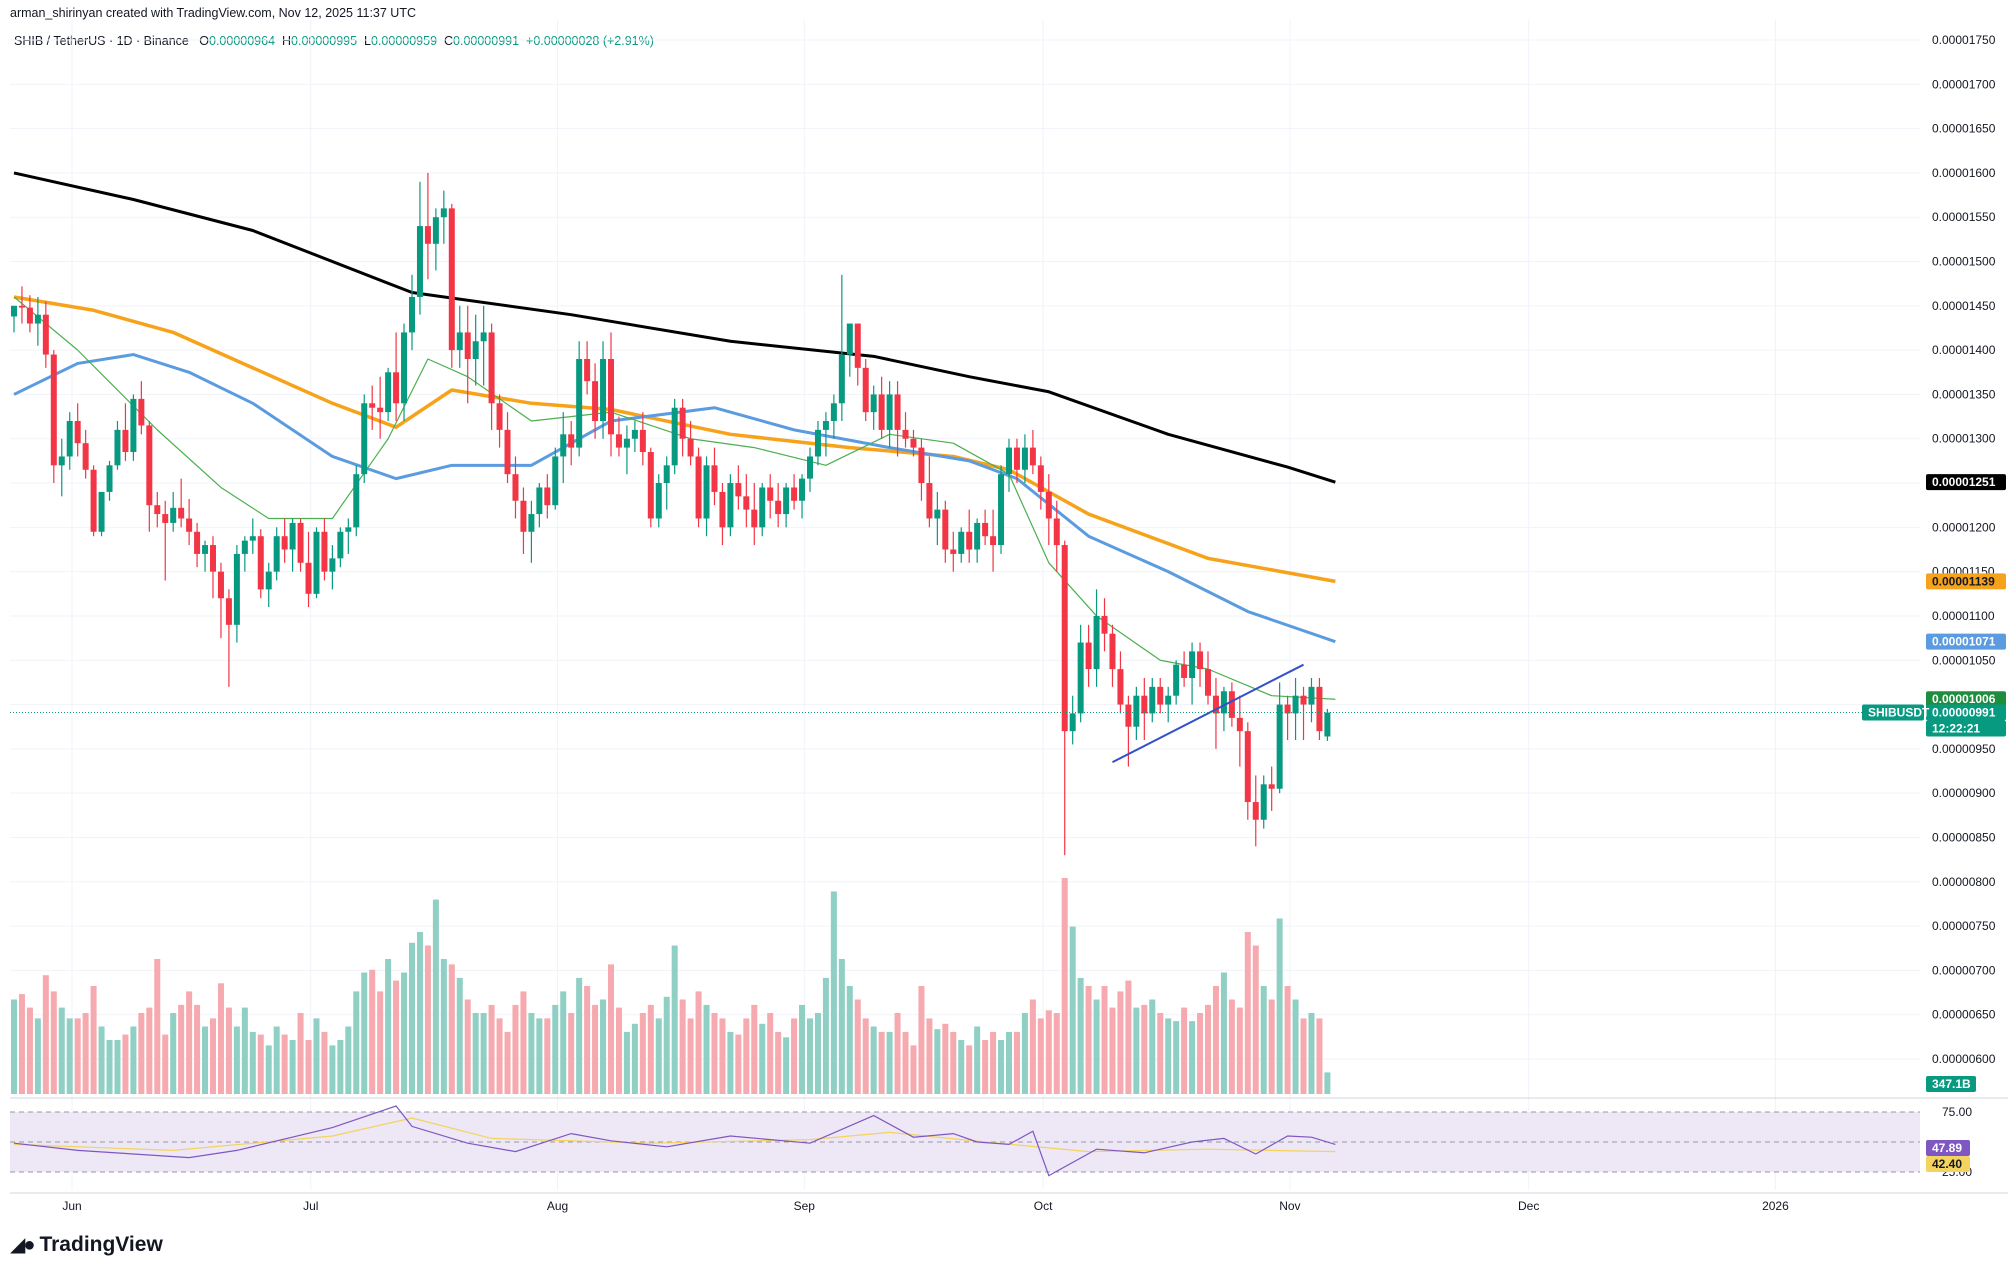 The height and width of the screenshot is (1269, 2014). I want to click on price-tick-label: 0.00001500, so click(1964, 262).